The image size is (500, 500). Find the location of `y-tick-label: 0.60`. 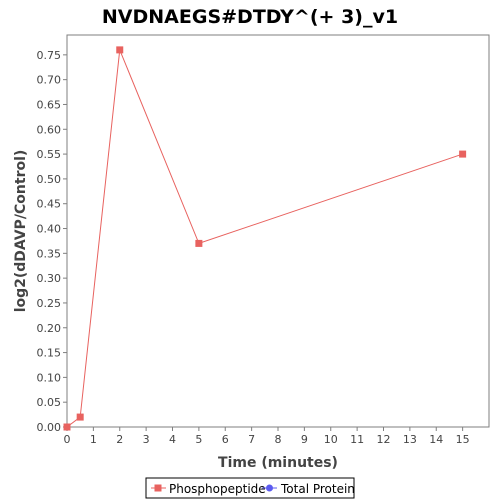

y-tick-label: 0.60 is located at coordinates (49, 129).